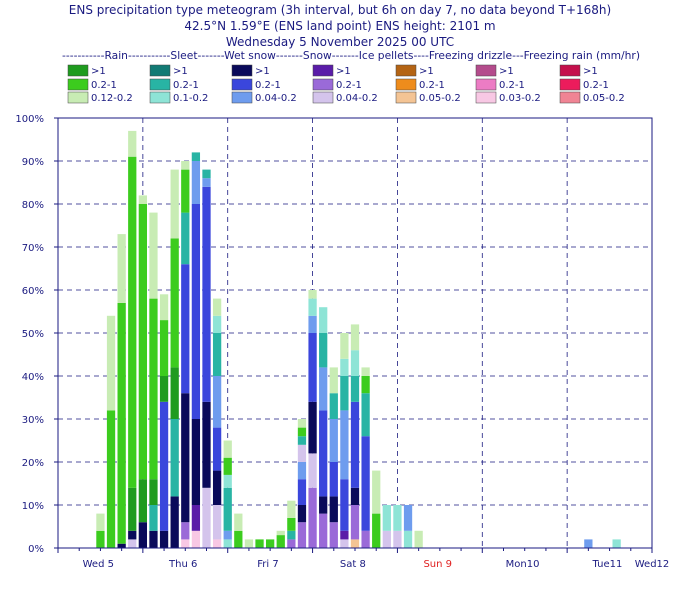  I want to click on legend-label: 0.04-0.2, so click(357, 98).